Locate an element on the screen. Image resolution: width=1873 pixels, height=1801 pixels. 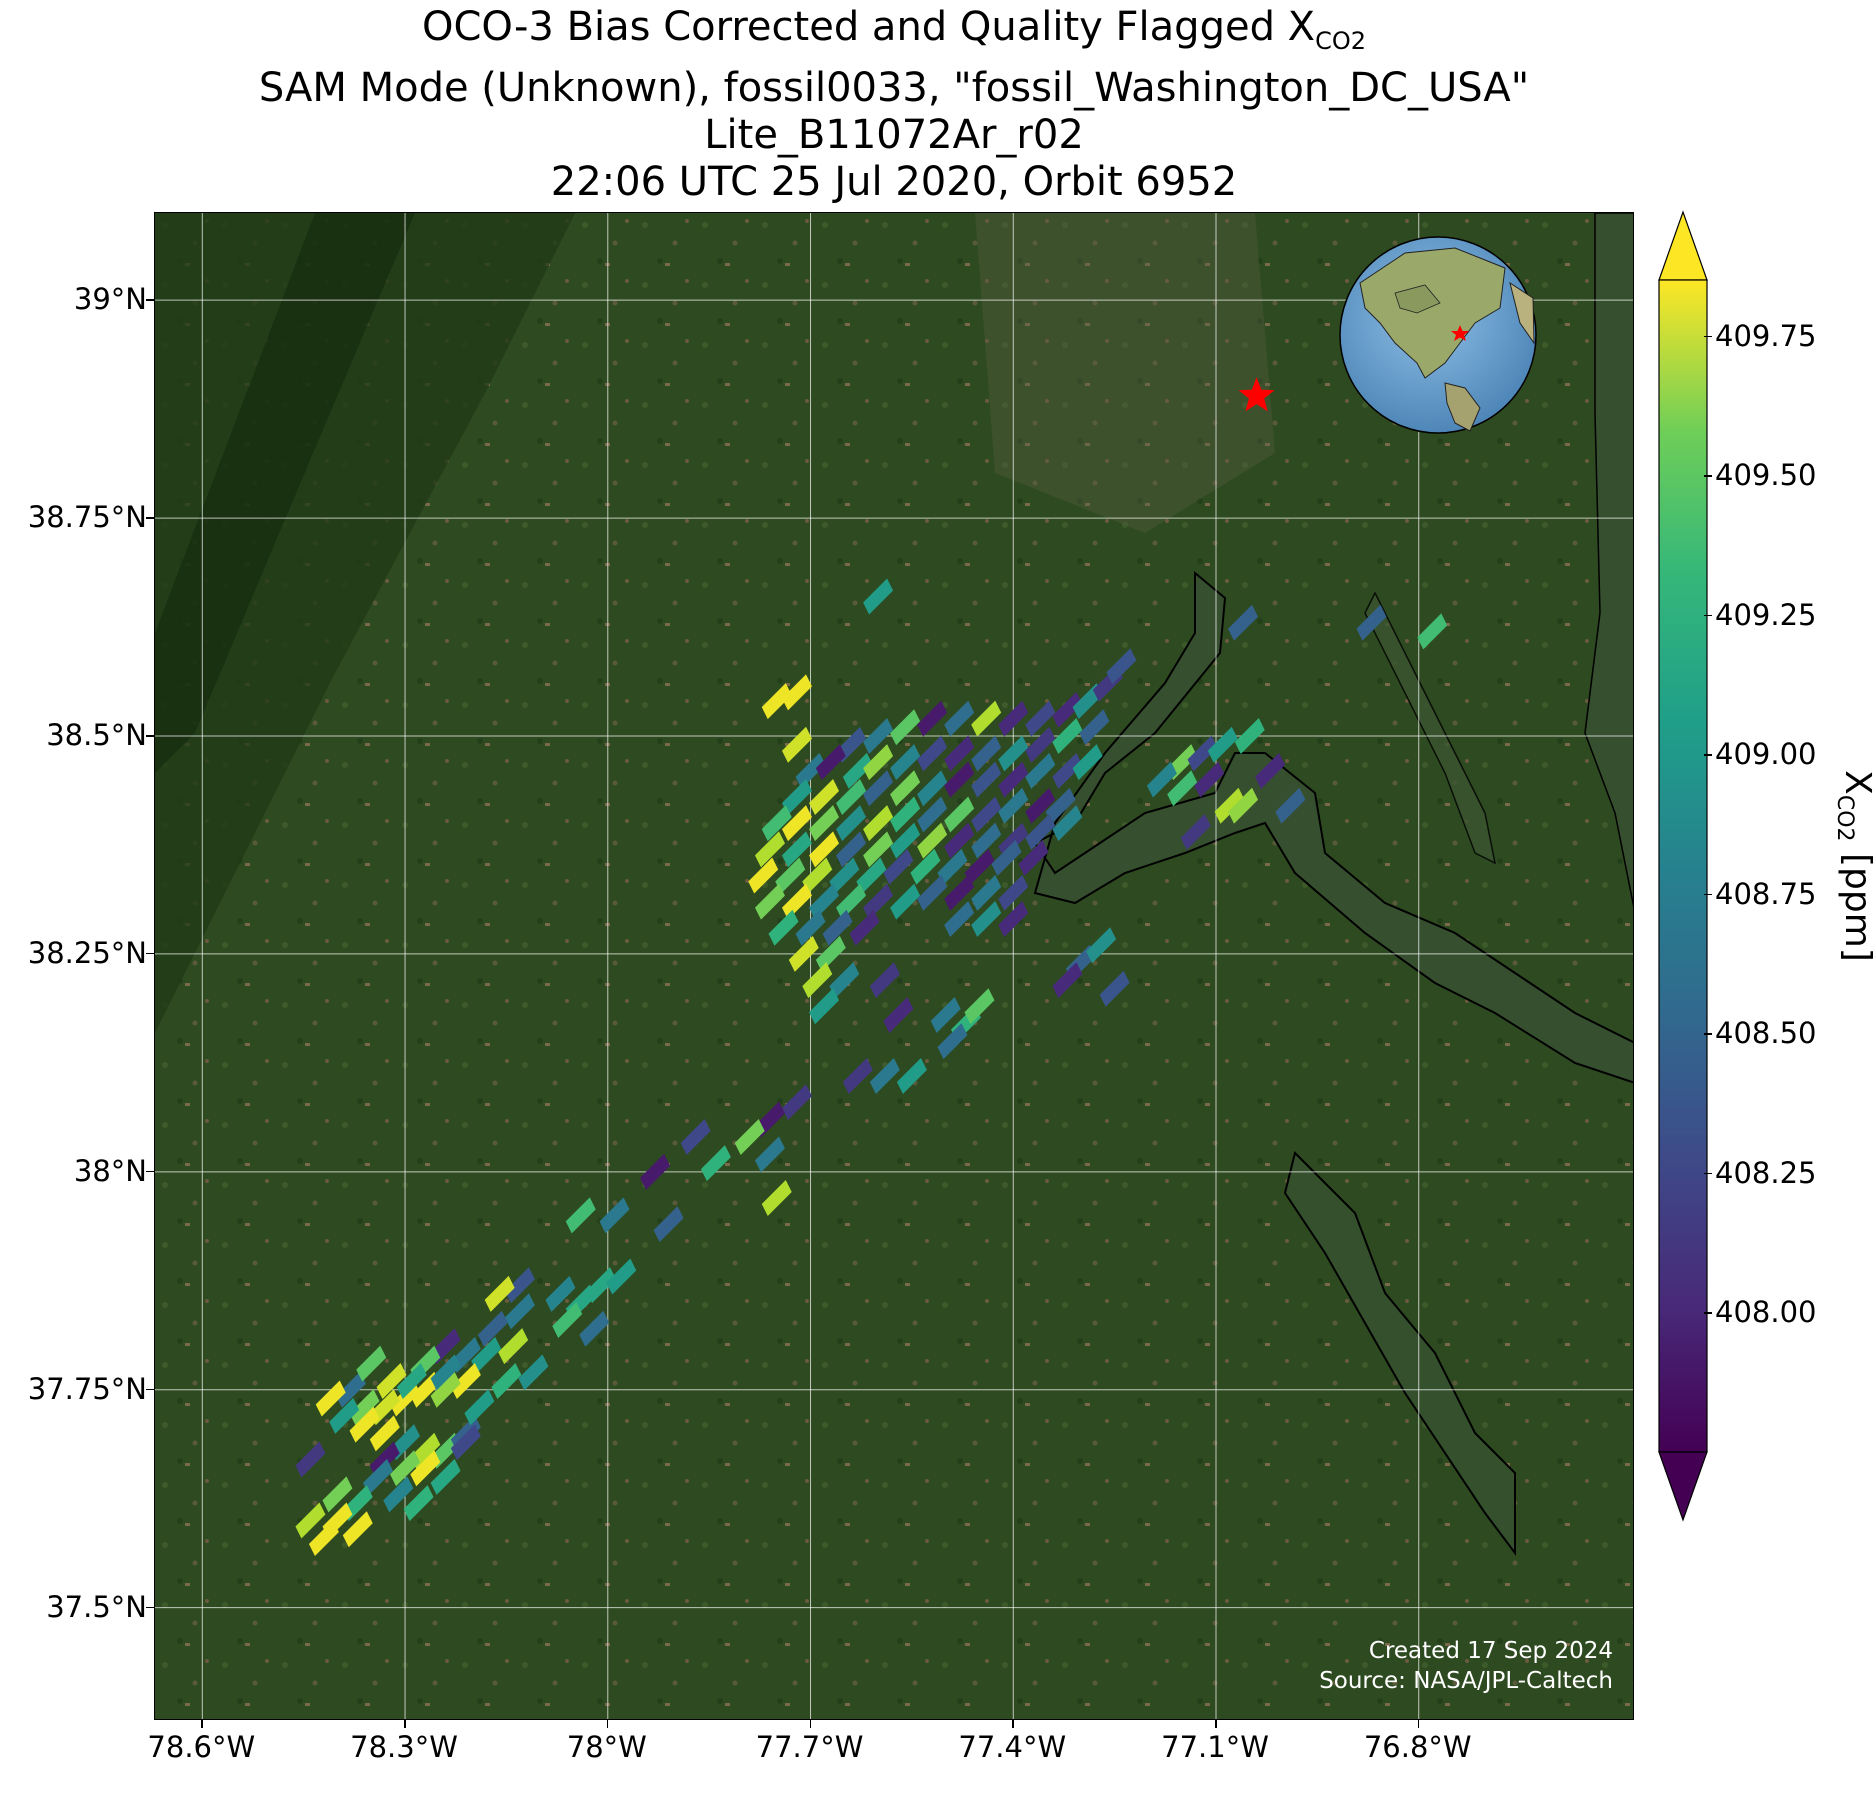
inset-globe is located at coordinates (1438, 335).